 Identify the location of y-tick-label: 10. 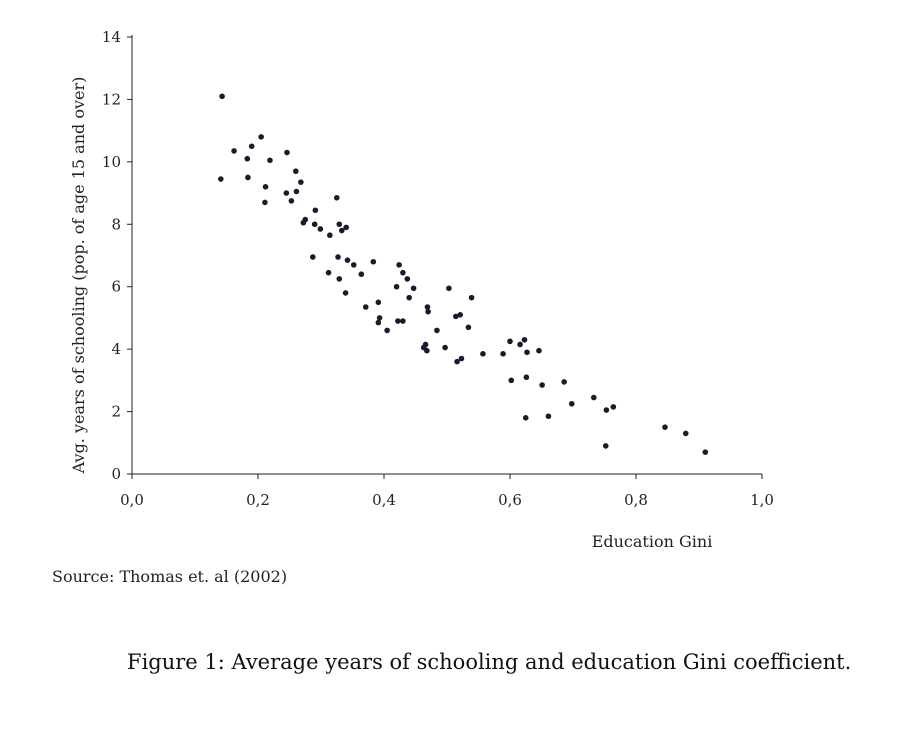
(111, 162).